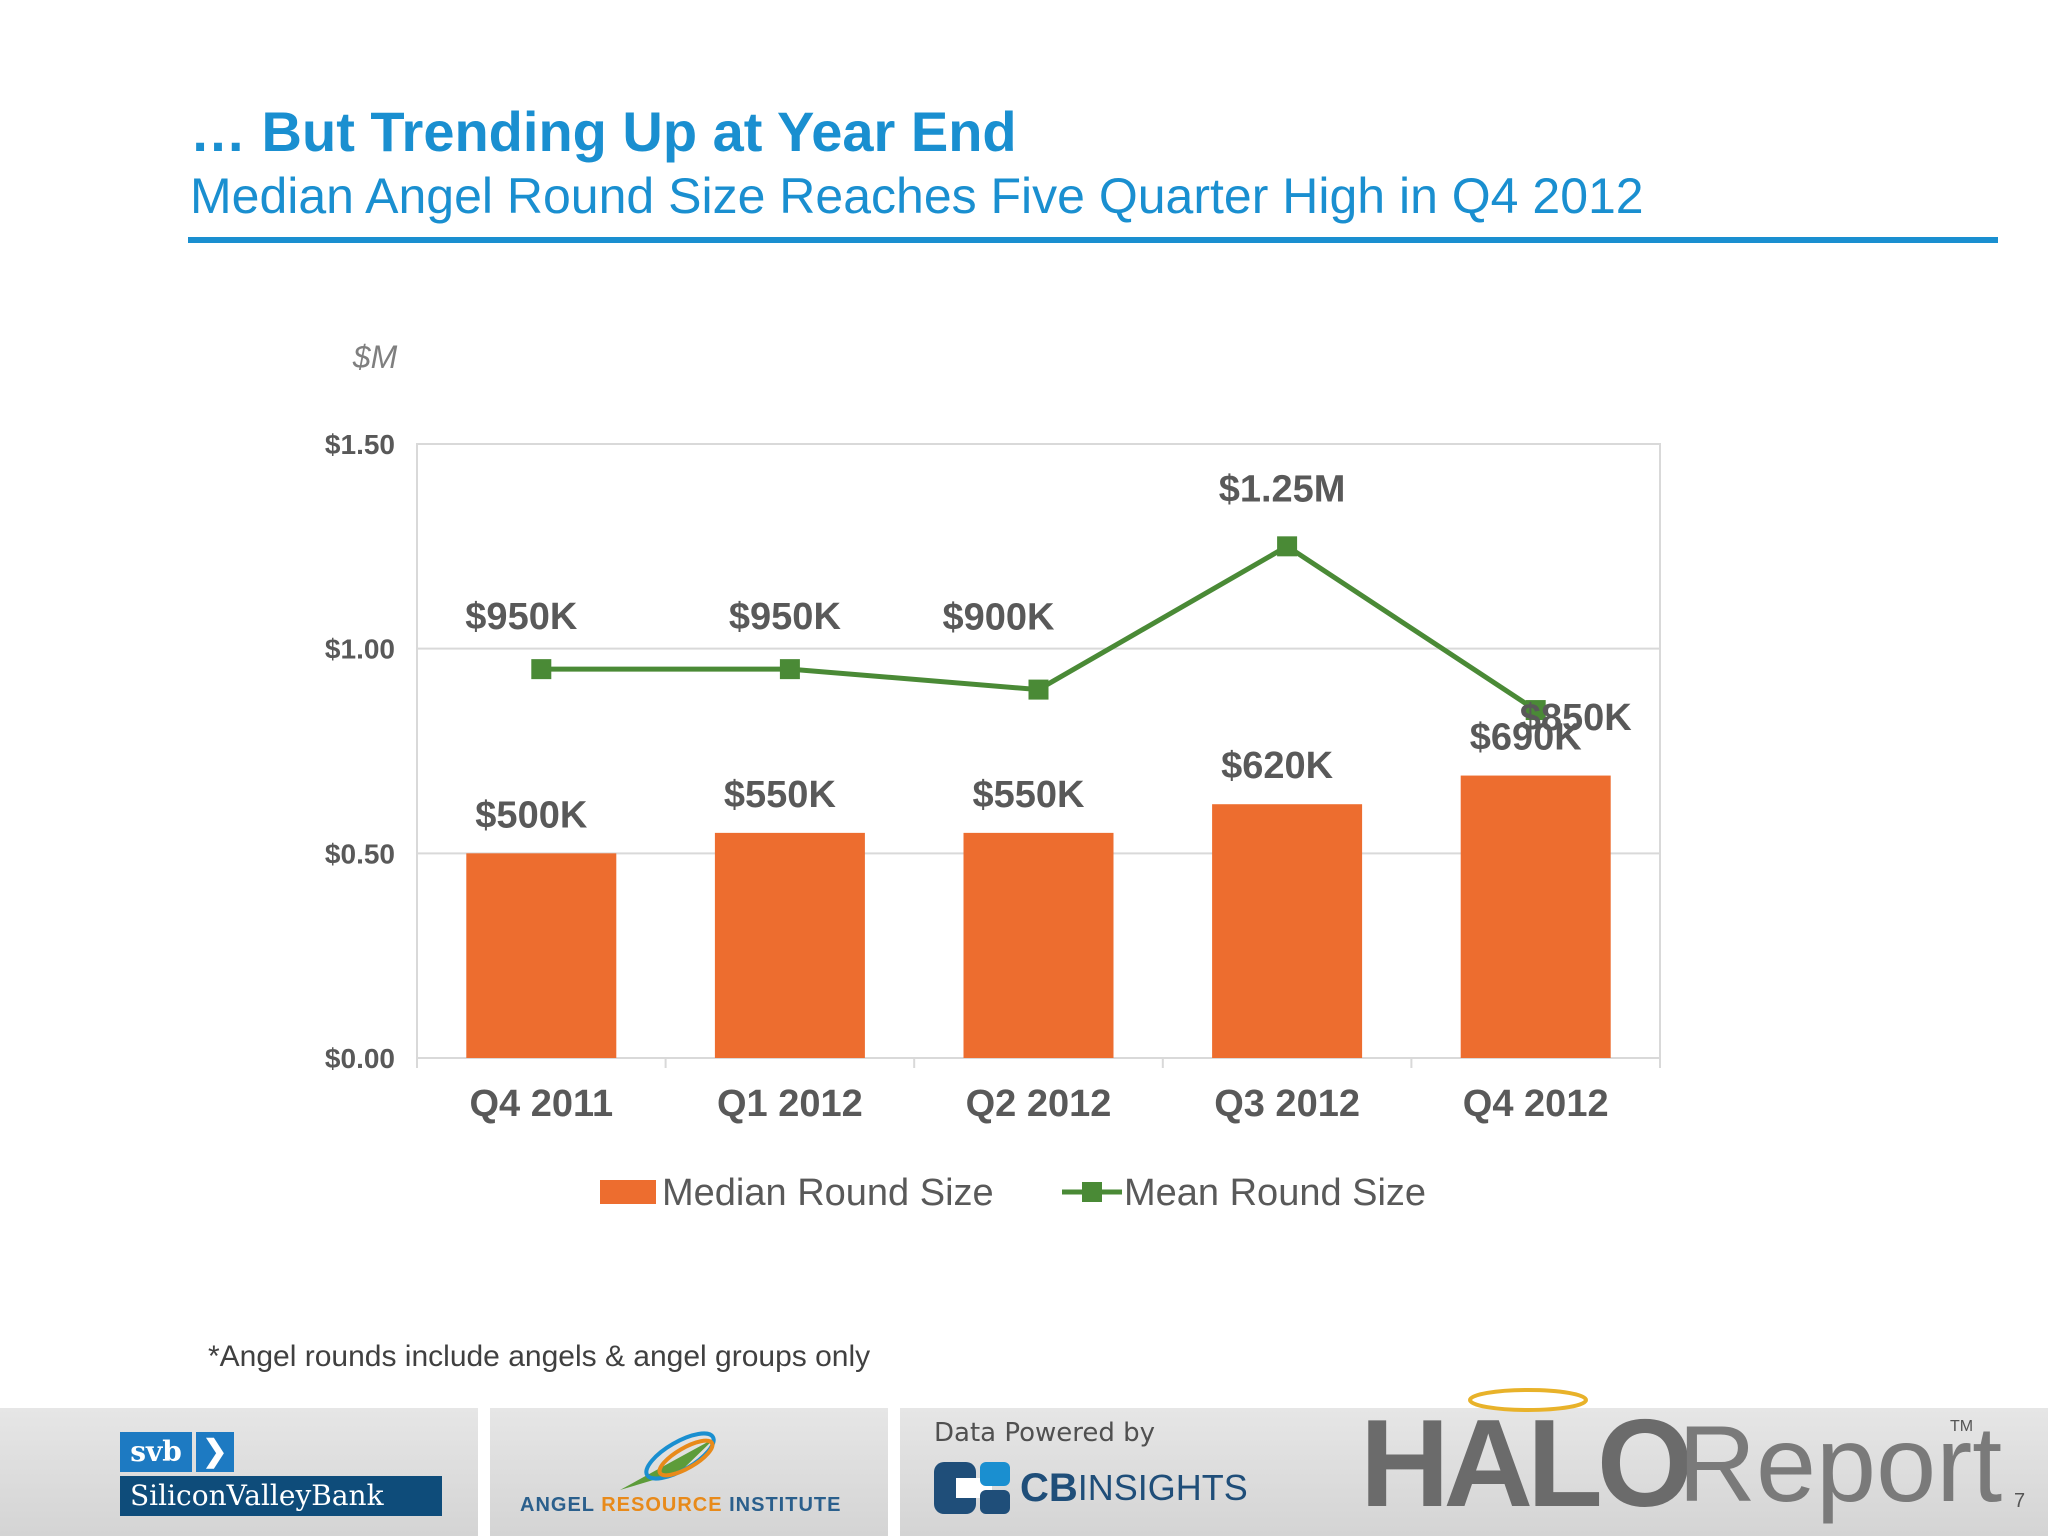  What do you see at coordinates (1045, 1433) in the screenshot?
I see `data-powered-by-label: Data Powered by` at bounding box center [1045, 1433].